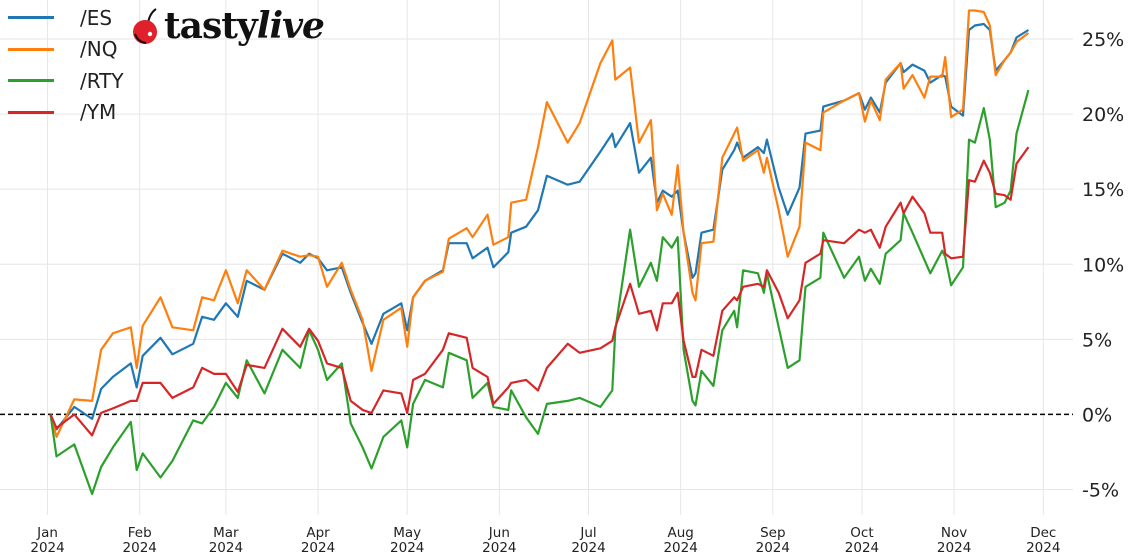 The width and height of the screenshot is (1131, 560). What do you see at coordinates (98, 112) in the screenshot?
I see `legend-label: /YM` at bounding box center [98, 112].